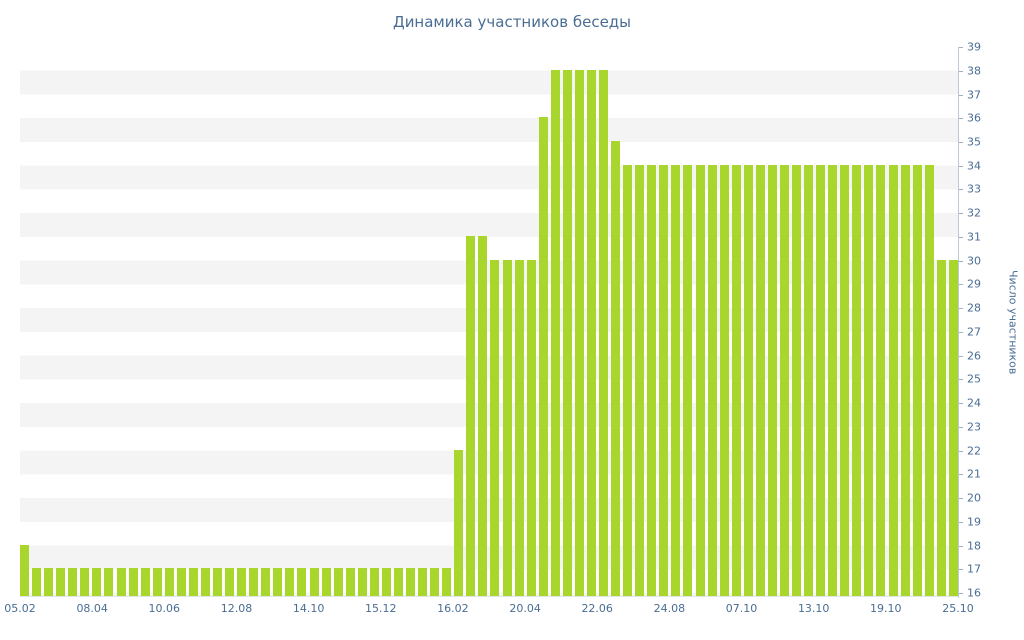 This screenshot has width=1024, height=640. I want to click on y-tick-label: 28, so click(974, 308).